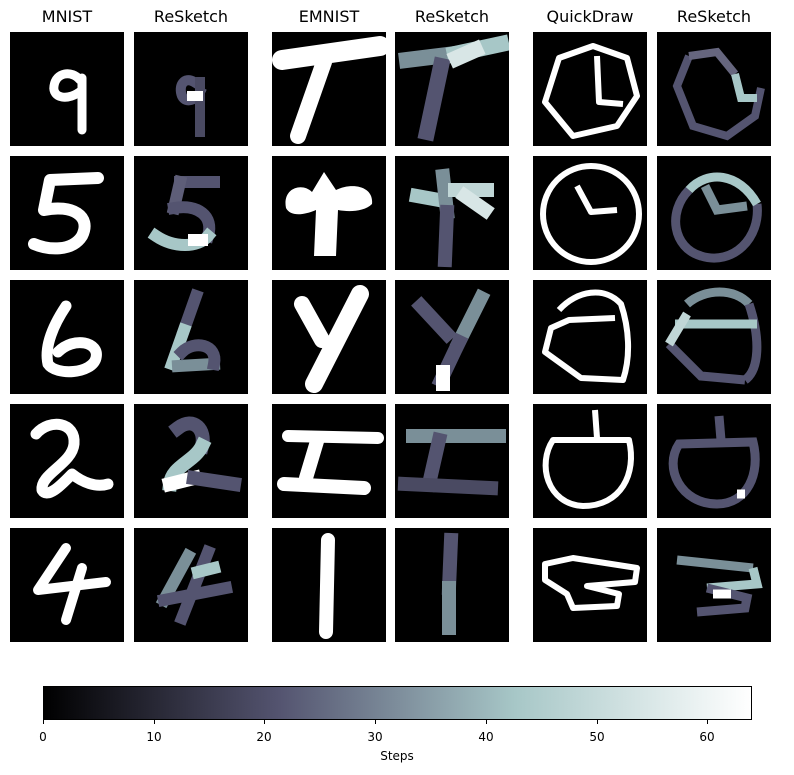  What do you see at coordinates (329, 337) in the screenshot?
I see `emnist-sample-letter-y` at bounding box center [329, 337].